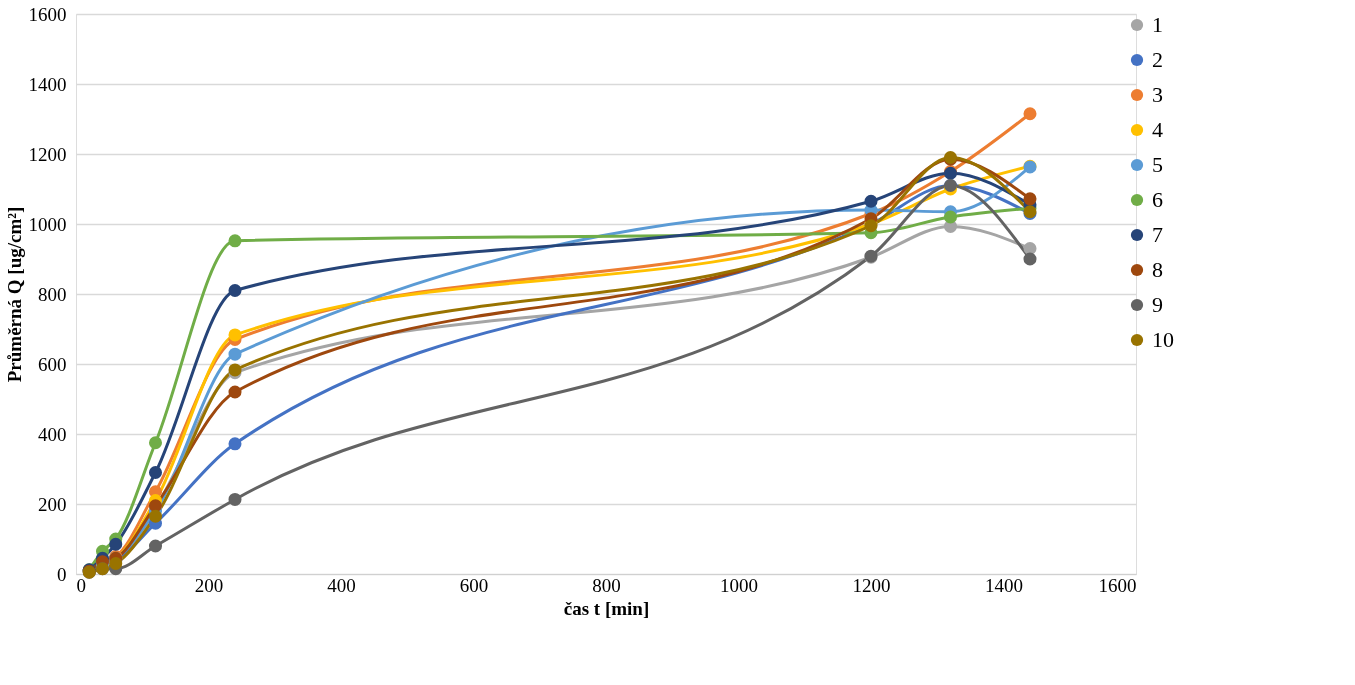 The width and height of the screenshot is (1355, 685). Describe the element at coordinates (52, 364) in the screenshot. I see `y-tick-label: 600` at that location.